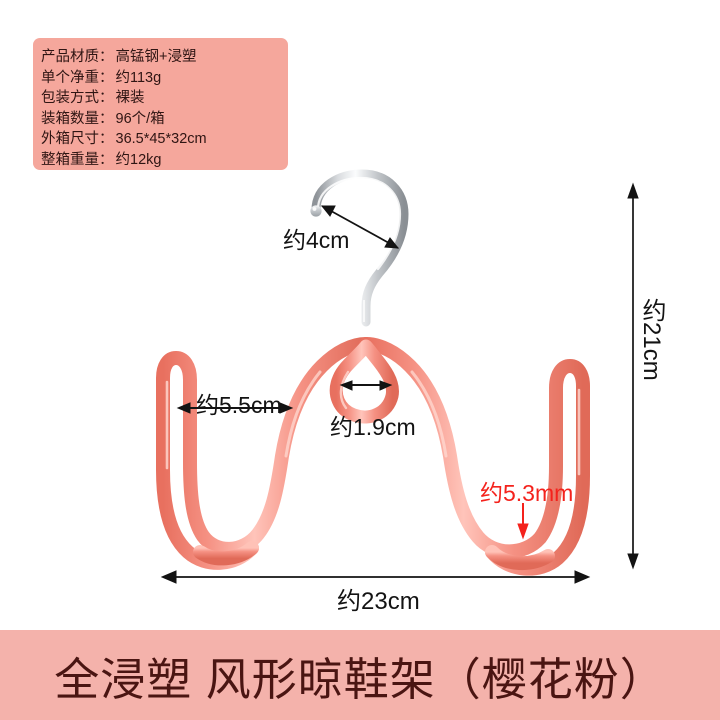 Image resolution: width=720 pixels, height=720 pixels. What do you see at coordinates (651, 339) in the screenshot?
I see `dimension-label-total-height: 约21cm` at bounding box center [651, 339].